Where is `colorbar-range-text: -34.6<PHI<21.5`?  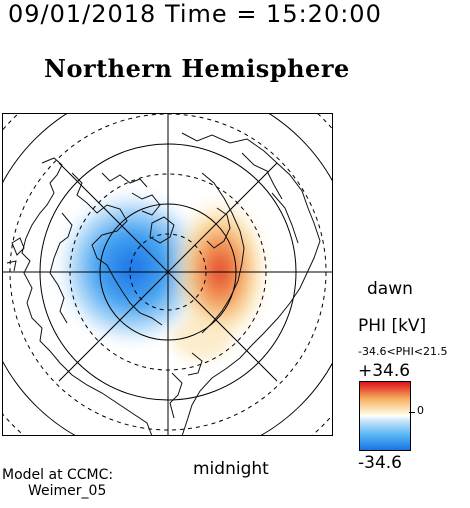
colorbar-range-text: -34.6<PHI<21.5 is located at coordinates (403, 351).